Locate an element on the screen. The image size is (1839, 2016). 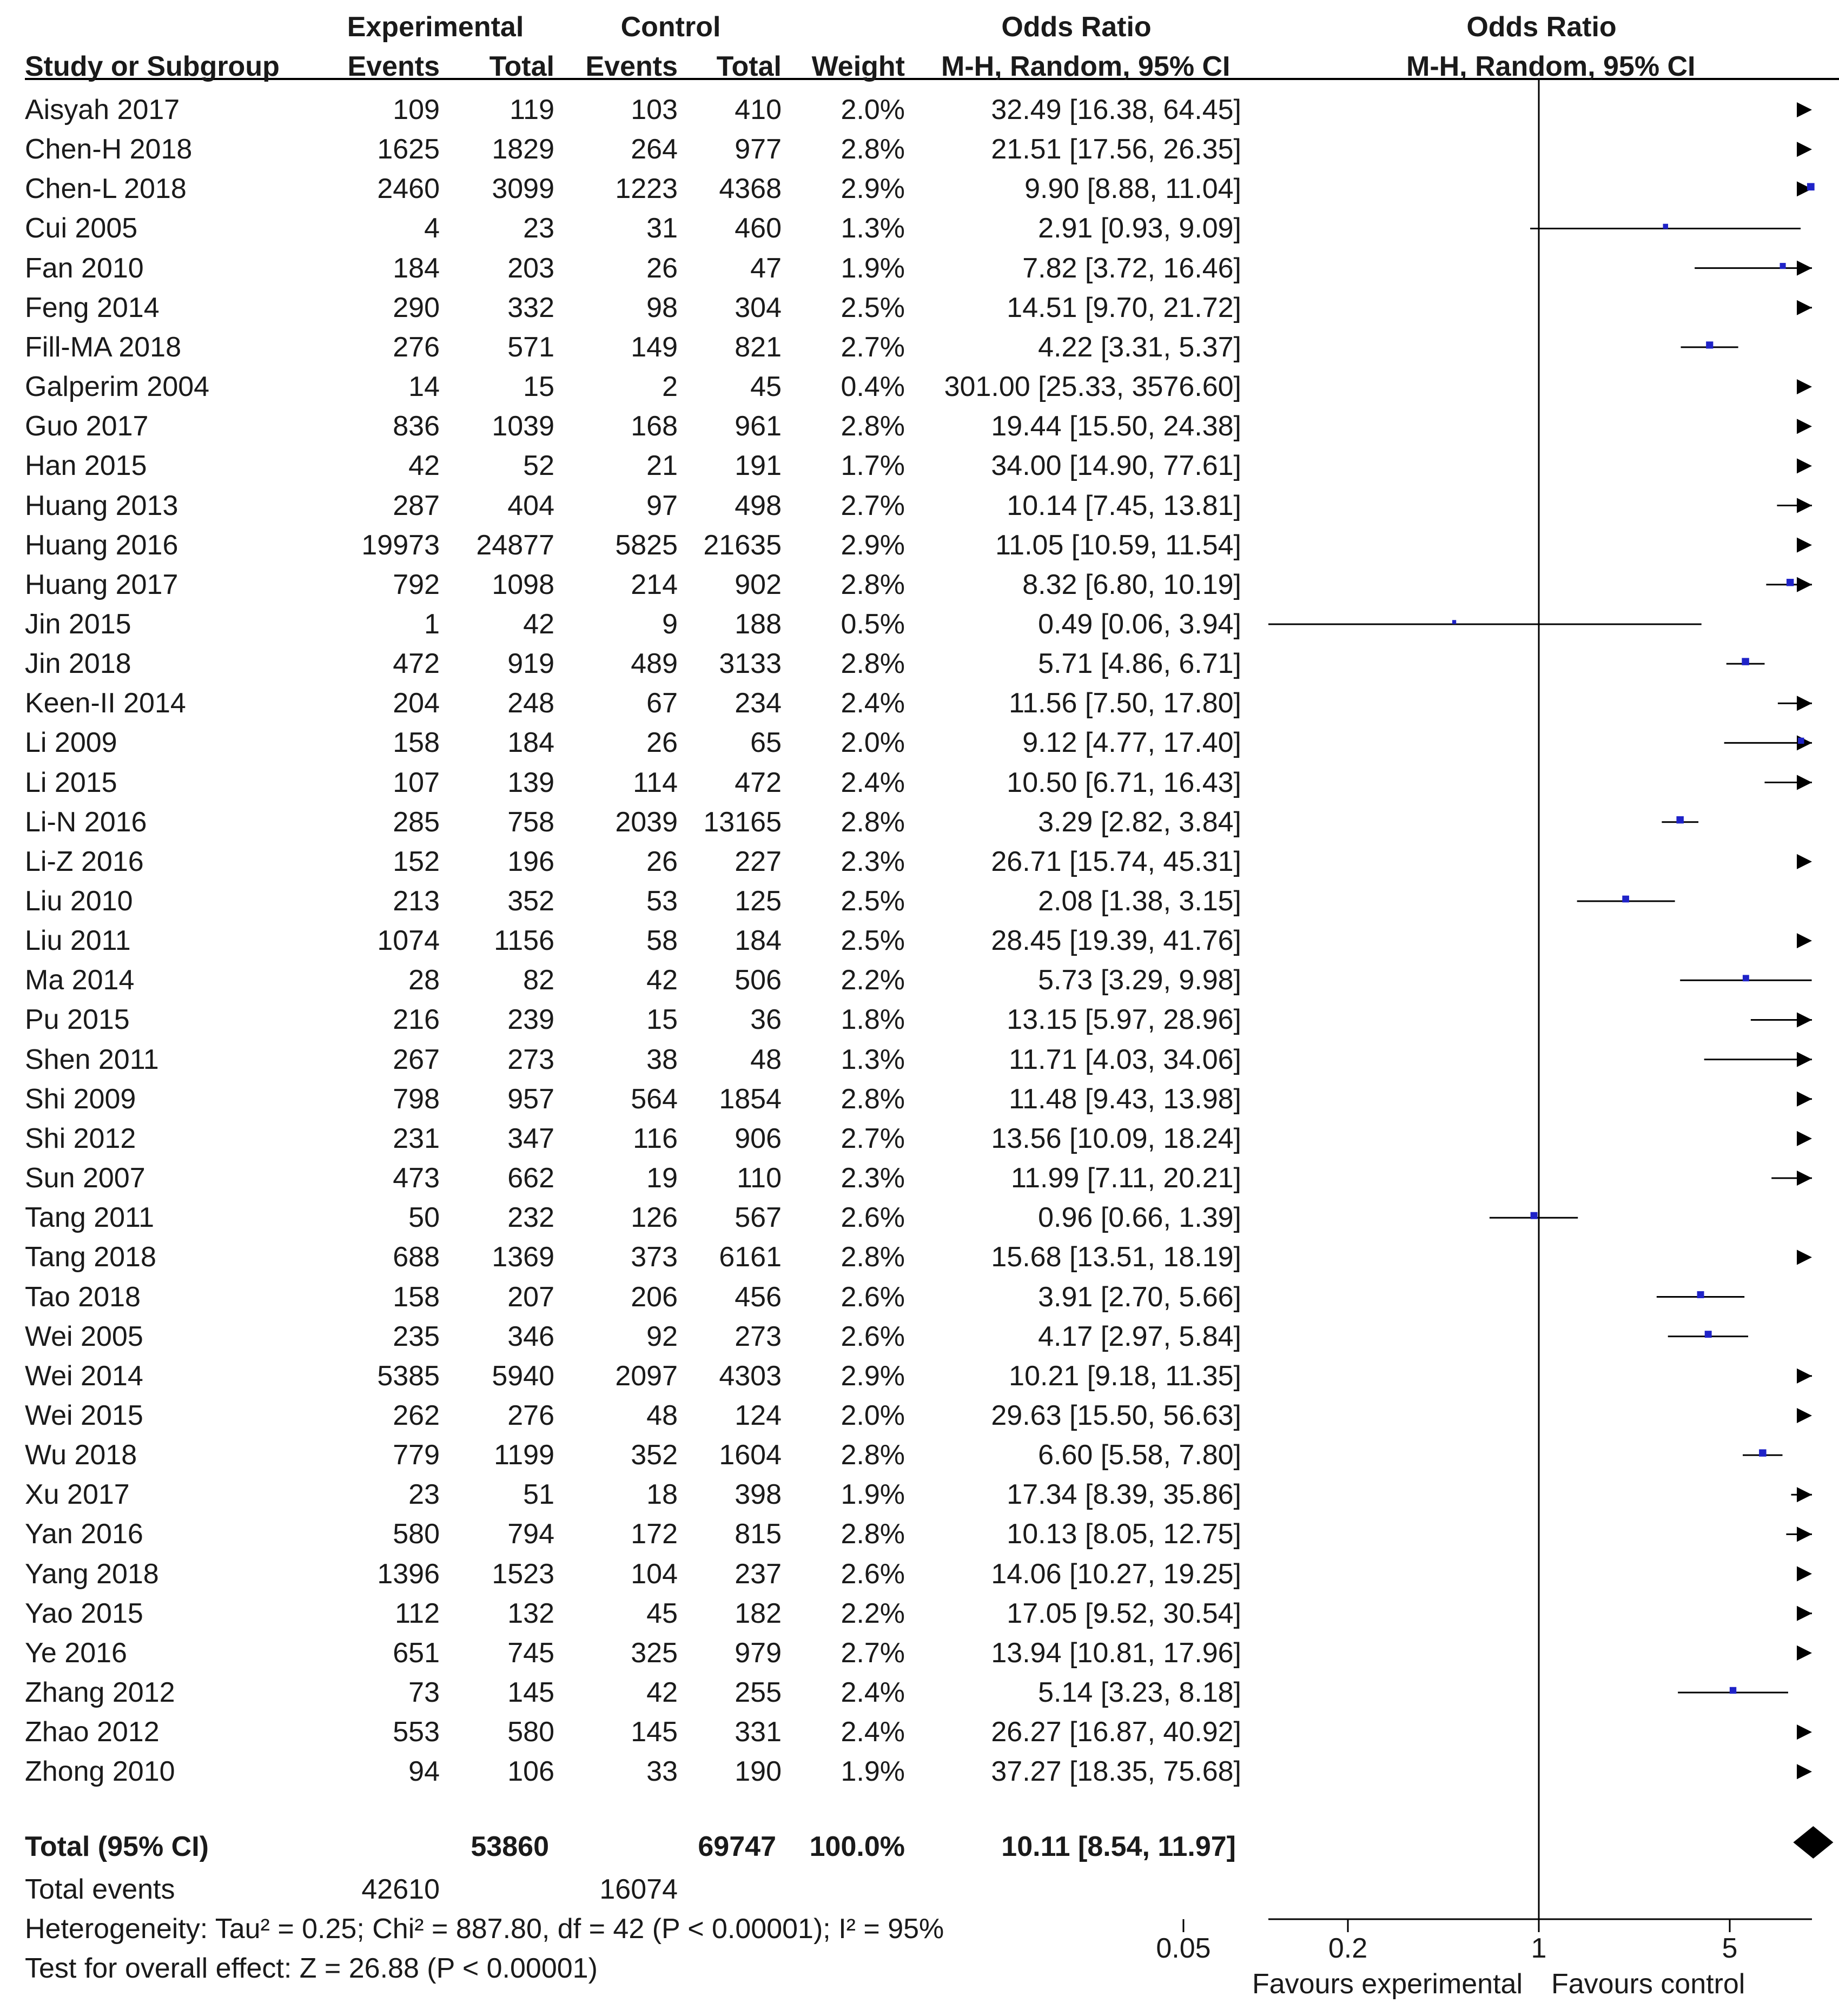
row-study: Huang 2016 is located at coordinates (102, 545).